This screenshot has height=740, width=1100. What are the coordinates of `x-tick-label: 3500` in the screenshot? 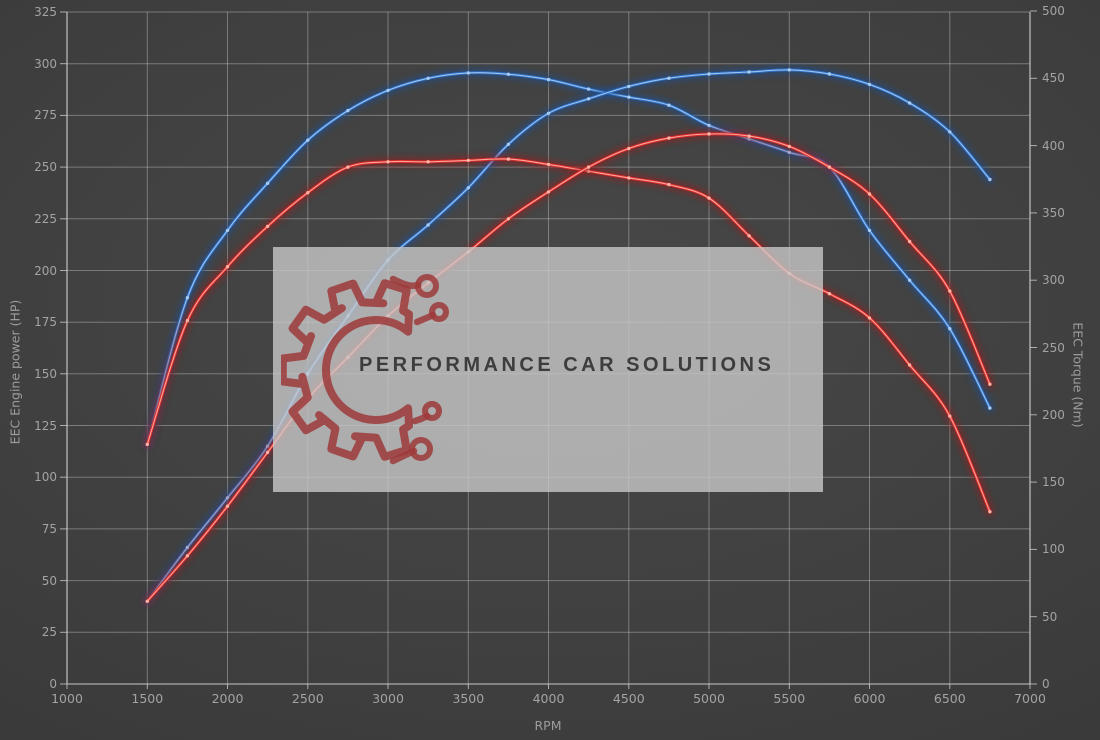 It's located at (468, 698).